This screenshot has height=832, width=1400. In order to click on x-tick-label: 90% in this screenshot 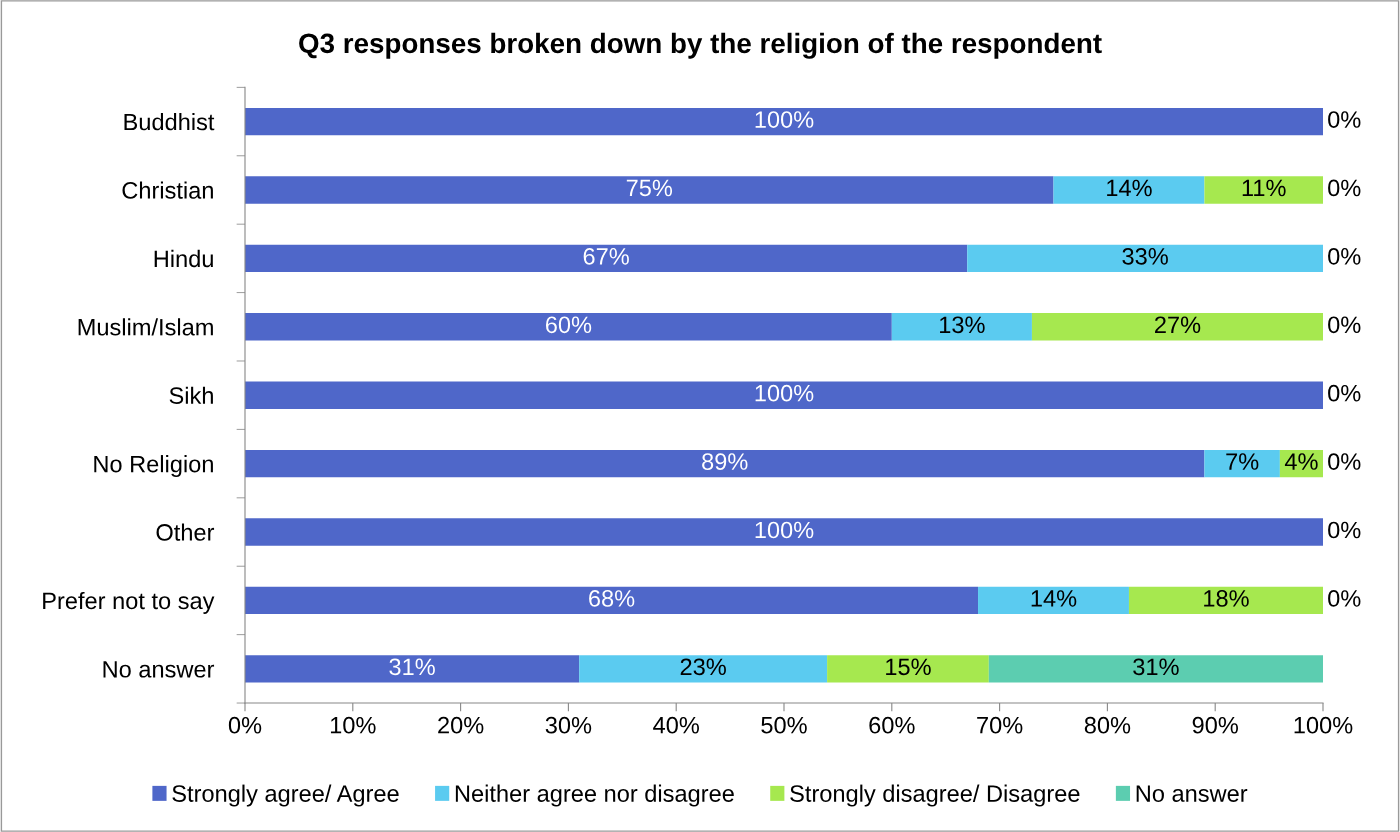, I will do `click(1215, 725)`.